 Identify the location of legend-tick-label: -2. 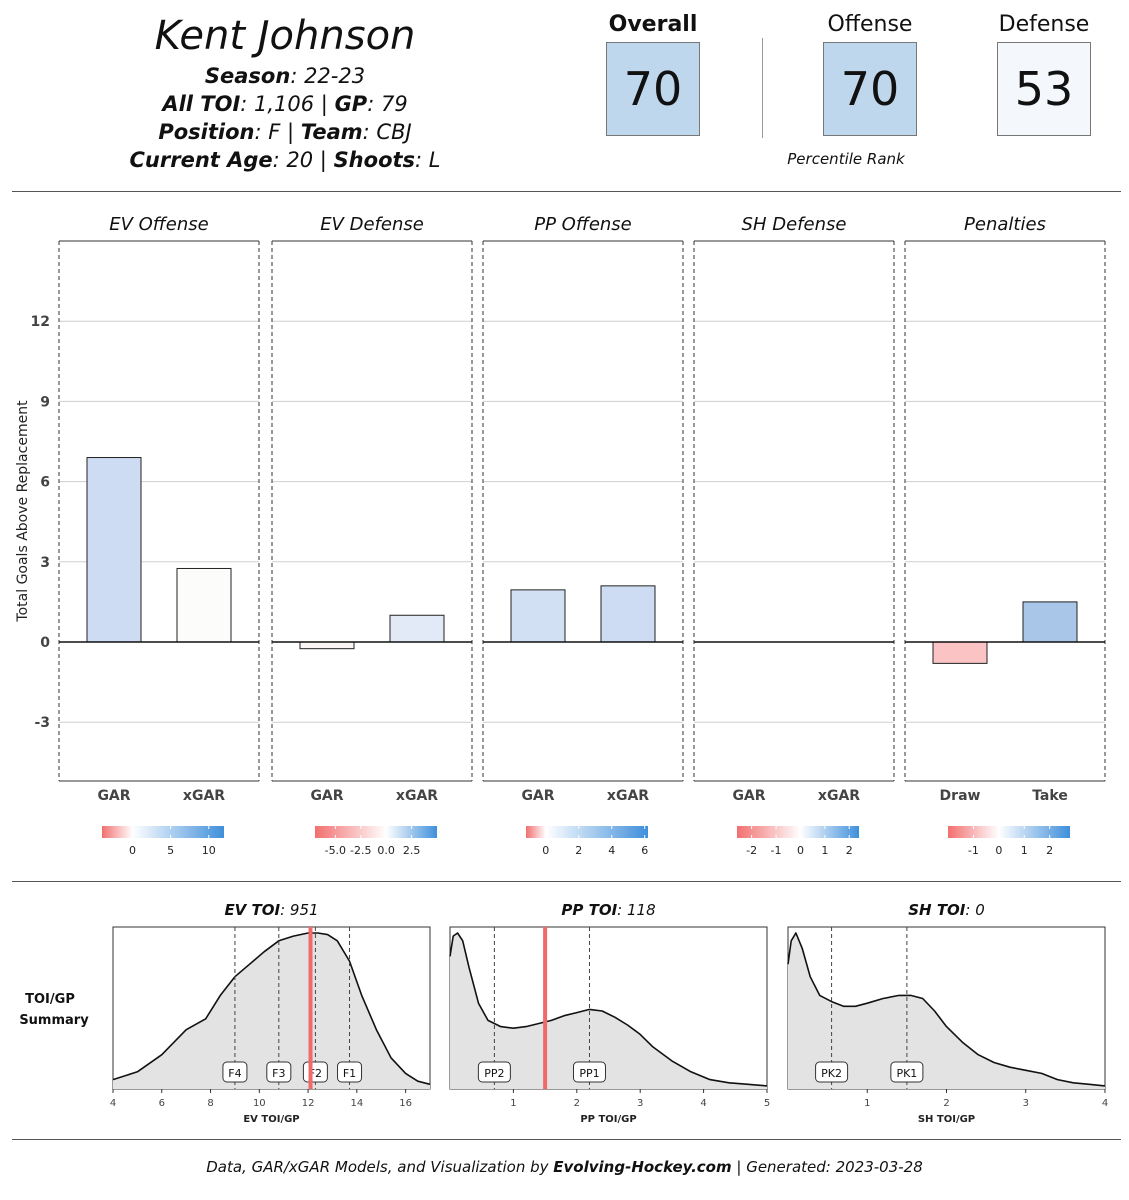
(751, 850).